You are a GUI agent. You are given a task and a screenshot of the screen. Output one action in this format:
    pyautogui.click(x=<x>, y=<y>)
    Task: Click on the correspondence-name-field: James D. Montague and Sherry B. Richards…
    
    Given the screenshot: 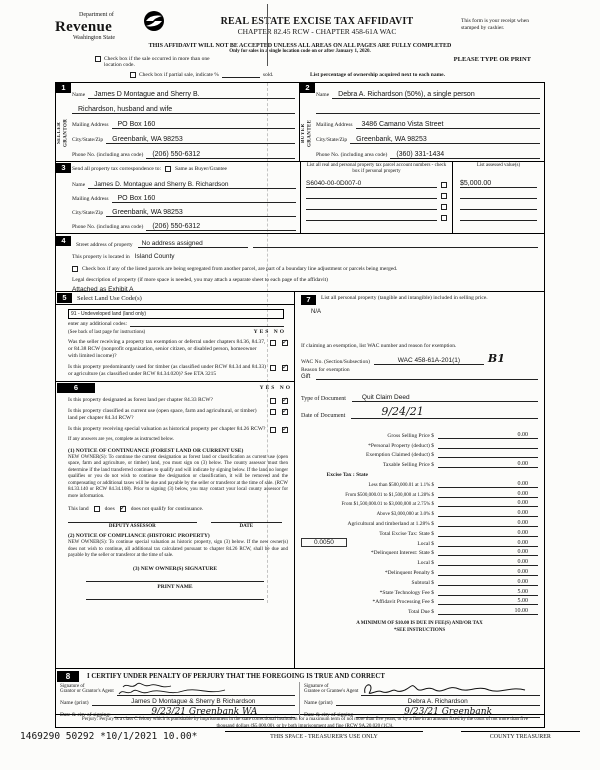 What is the action you would take?
    pyautogui.click(x=192, y=185)
    